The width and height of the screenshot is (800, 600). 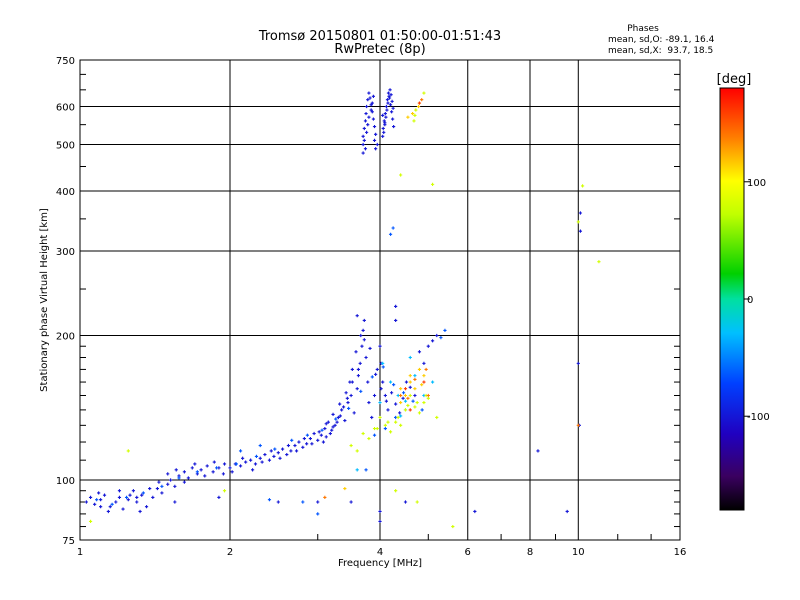 I want to click on x-tick-label: 6, so click(x=468, y=552).